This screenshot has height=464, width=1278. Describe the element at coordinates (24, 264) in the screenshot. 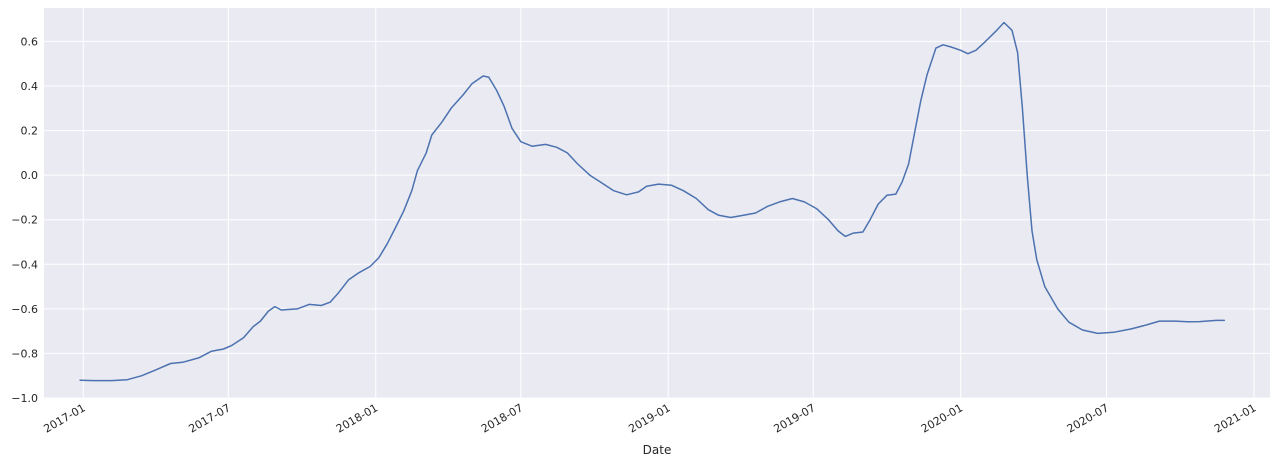

I see `y-tick-label: −0.4` at that location.